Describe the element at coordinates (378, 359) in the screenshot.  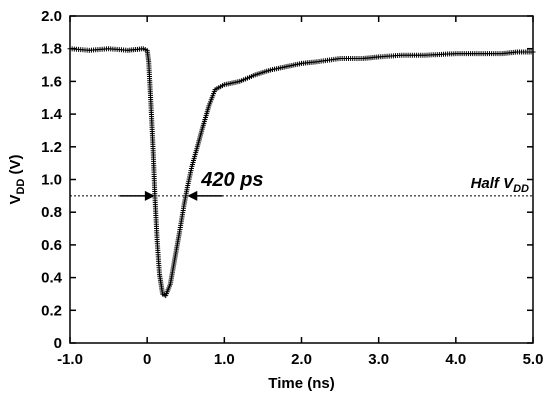
I see `x-tick-label: 3.0` at that location.